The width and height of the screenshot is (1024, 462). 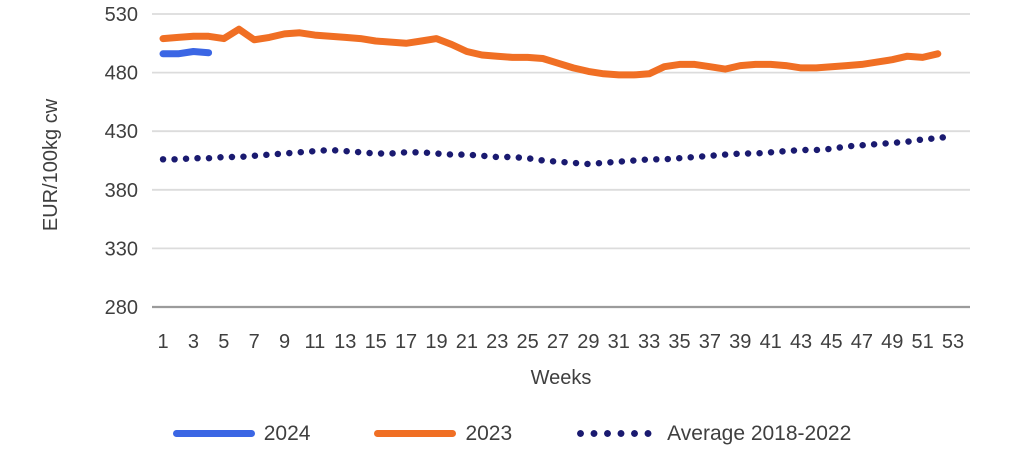 I want to click on x-tick-label: 21, so click(x=467, y=342).